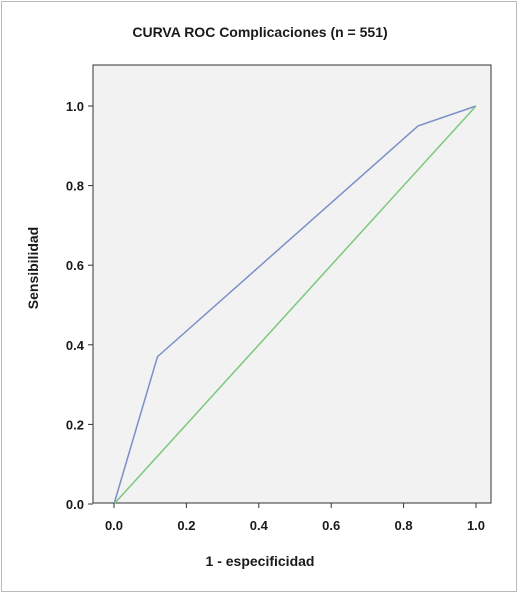 Image resolution: width=518 pixels, height=593 pixels. I want to click on y-tick-label: 0.8, so click(75, 186).